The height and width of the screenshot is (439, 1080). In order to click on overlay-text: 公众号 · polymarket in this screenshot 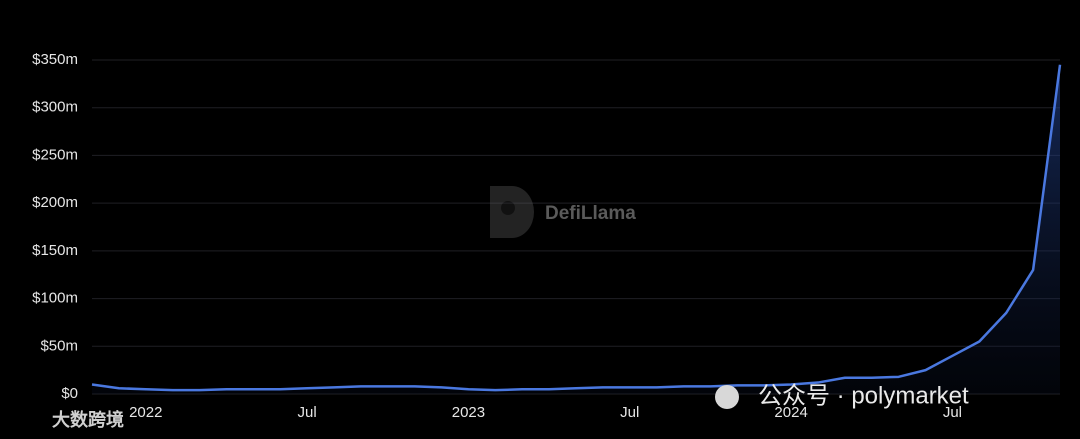, I will do `click(863, 395)`.